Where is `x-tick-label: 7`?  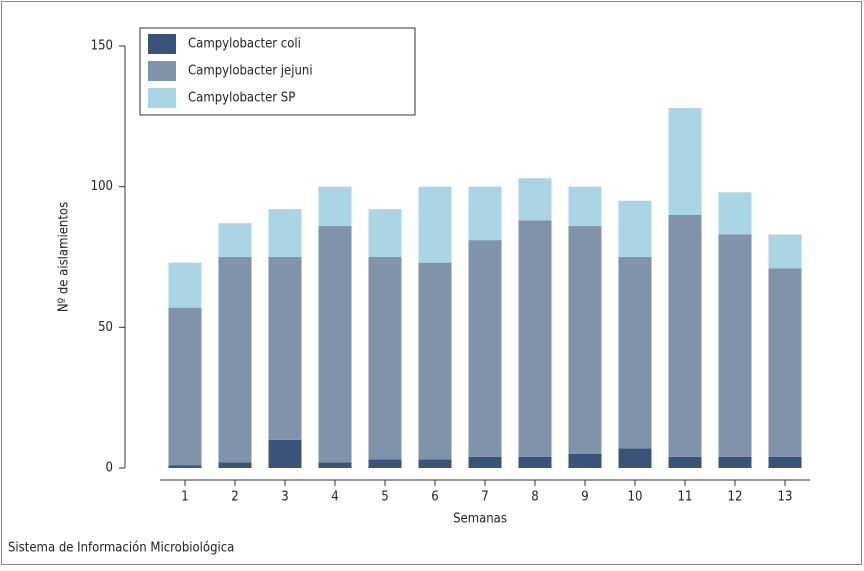
x-tick-label: 7 is located at coordinates (484, 497).